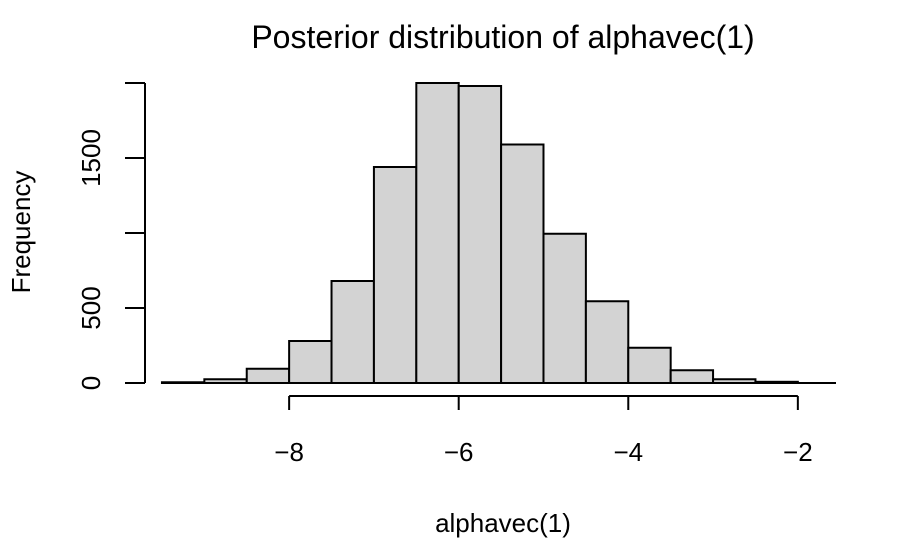 This screenshot has width=900, height=540. I want to click on x-axis-label: alphavec(1), so click(503, 523).